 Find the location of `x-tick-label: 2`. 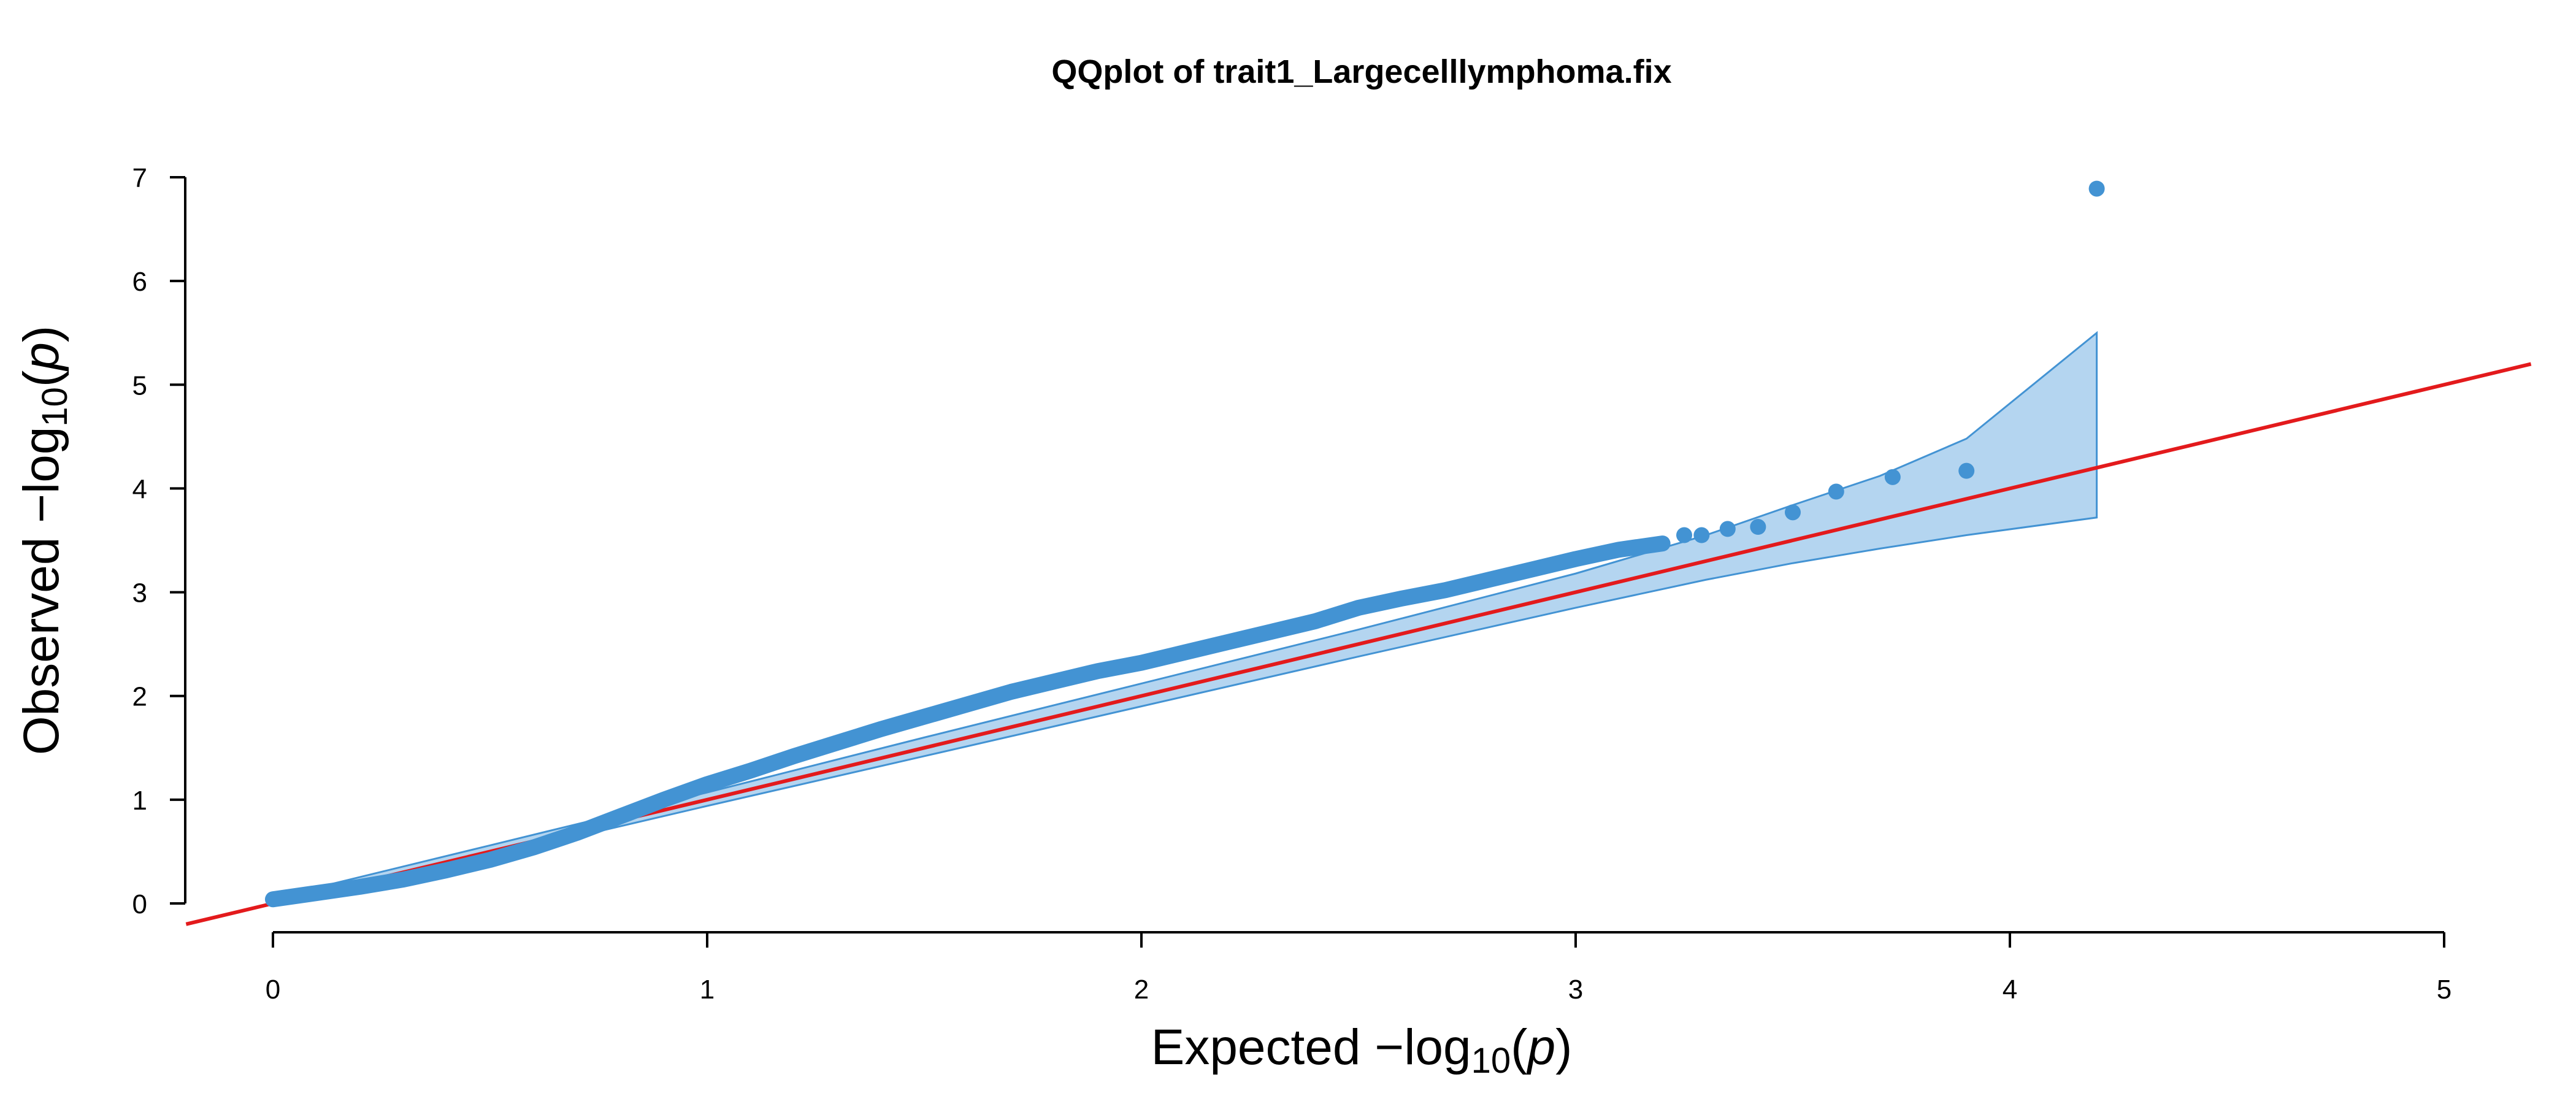

x-tick-label: 2 is located at coordinates (1141, 990).